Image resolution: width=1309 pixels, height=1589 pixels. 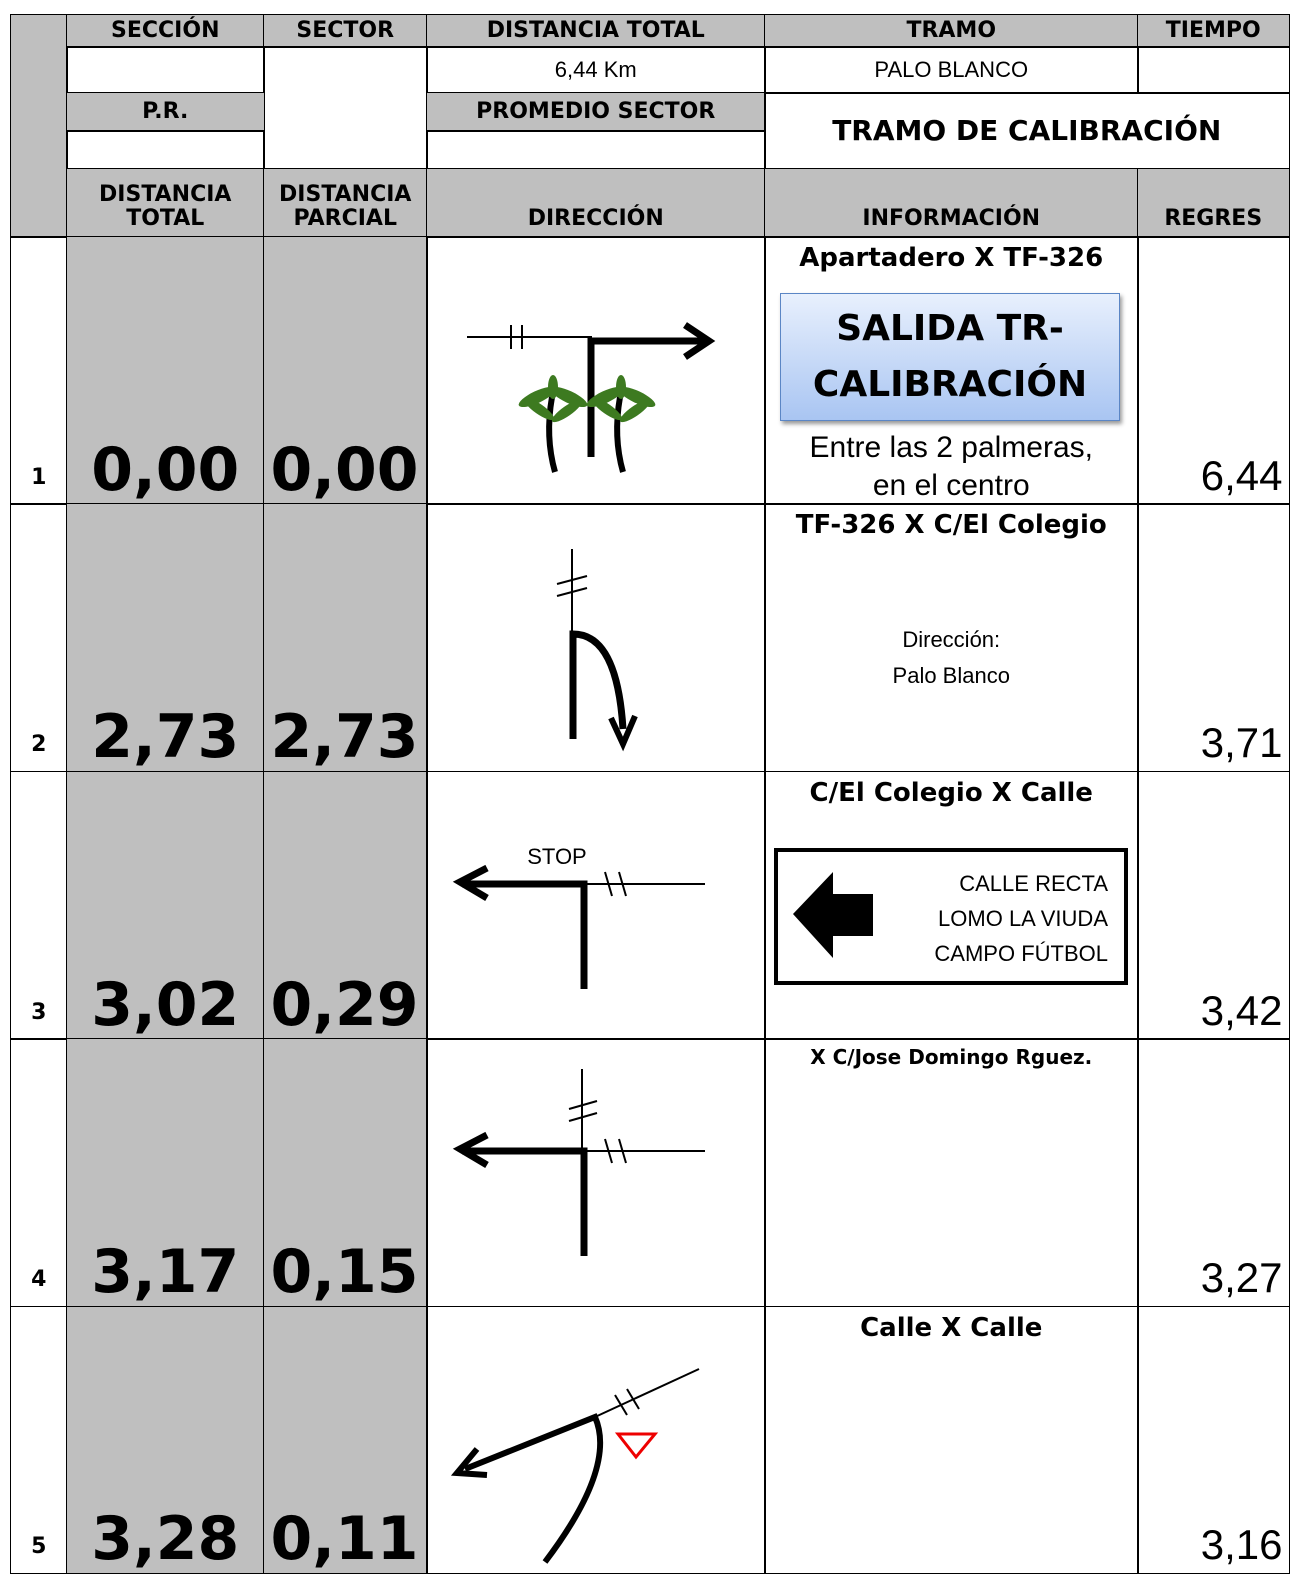 I want to click on header-cell: TIEMPO, so click(x=1213, y=31).